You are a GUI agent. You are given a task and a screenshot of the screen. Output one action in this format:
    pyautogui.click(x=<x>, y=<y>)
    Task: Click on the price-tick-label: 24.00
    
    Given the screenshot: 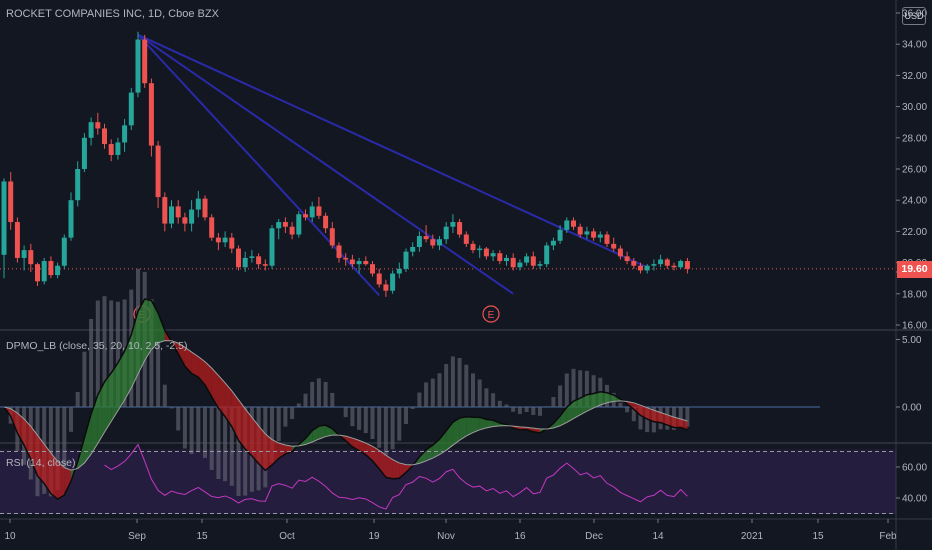 What is the action you would take?
    pyautogui.click(x=914, y=201)
    